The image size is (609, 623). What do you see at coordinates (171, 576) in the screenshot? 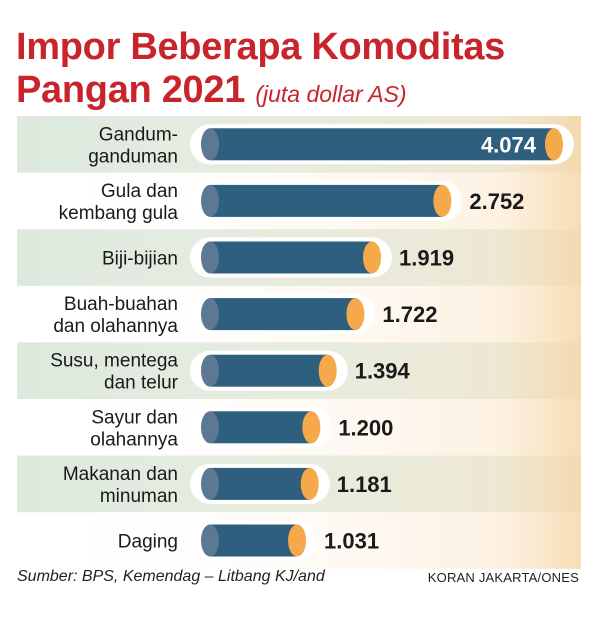
I see `source-note: Sumber: BPS, Kemendag – Litbang KJ/and` at bounding box center [171, 576].